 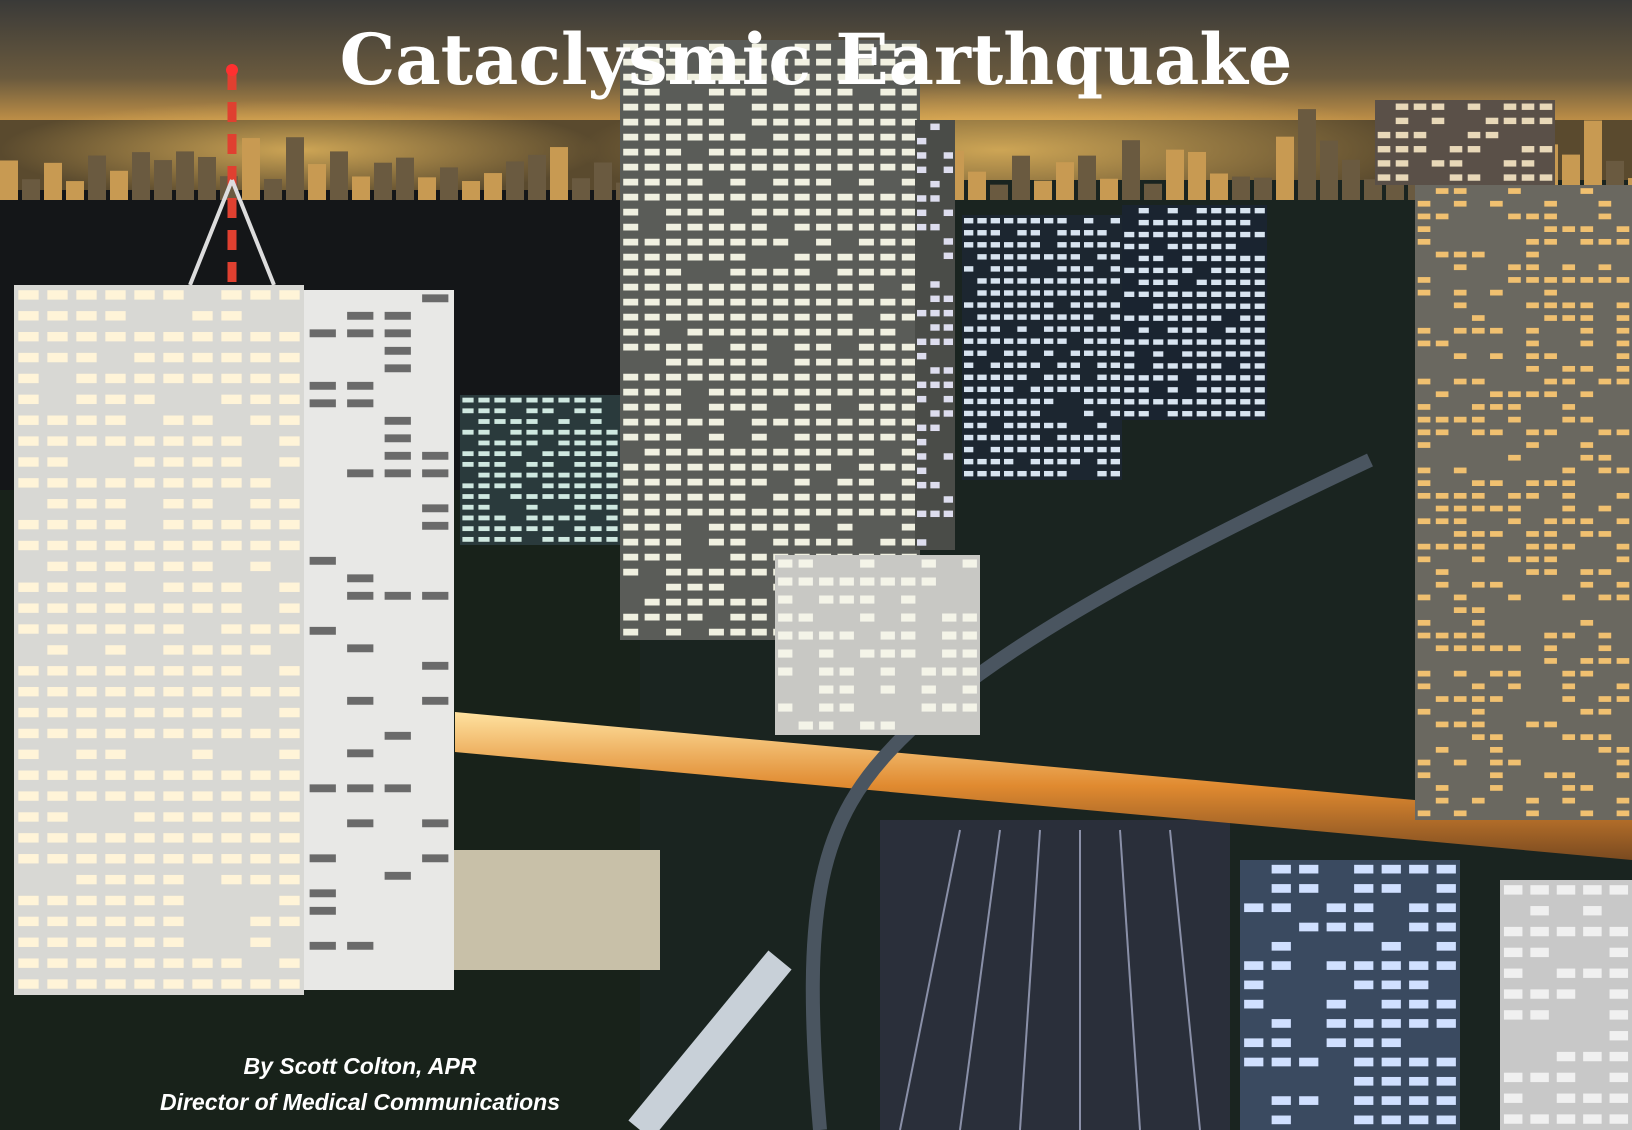 What do you see at coordinates (1263, 188) in the screenshot?
I see `distant-building` at bounding box center [1263, 188].